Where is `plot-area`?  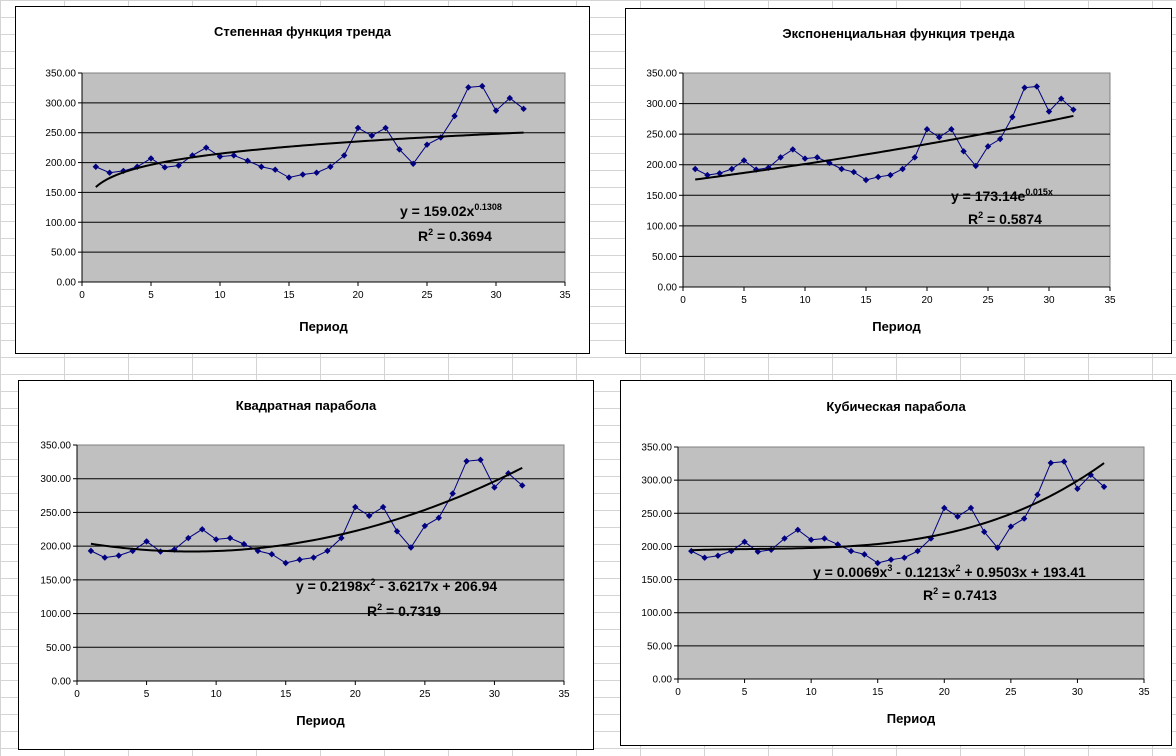
plot-area is located at coordinates (896, 180).